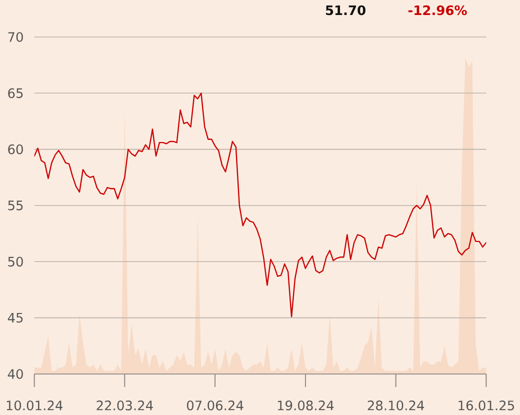 This screenshot has height=415, width=520. Describe the element at coordinates (15, 317) in the screenshot. I see `y-tick-label: 45` at that location.